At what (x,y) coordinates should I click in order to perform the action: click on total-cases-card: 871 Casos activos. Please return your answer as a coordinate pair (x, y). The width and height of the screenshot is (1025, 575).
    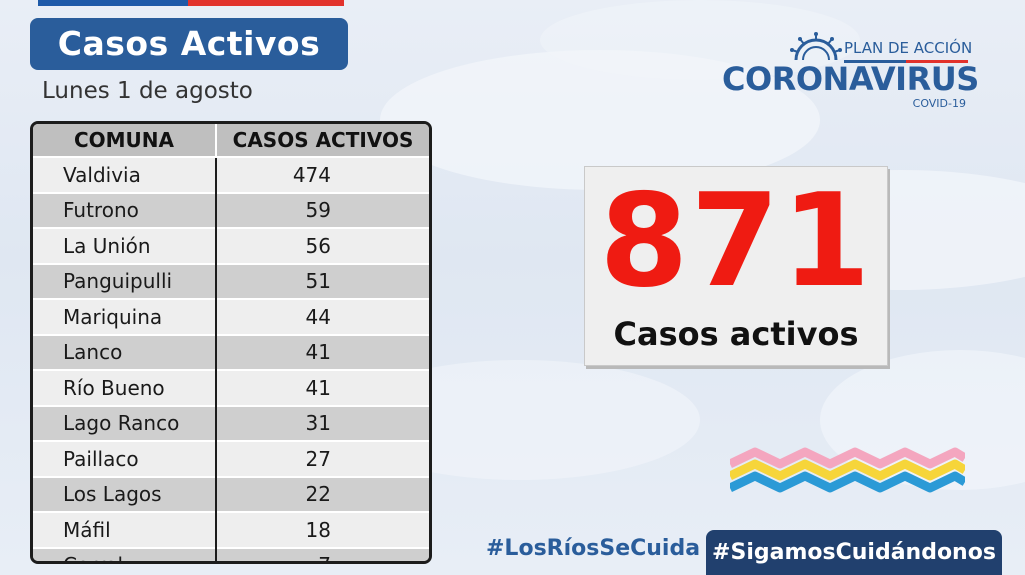
    Looking at the image, I should click on (736, 266).